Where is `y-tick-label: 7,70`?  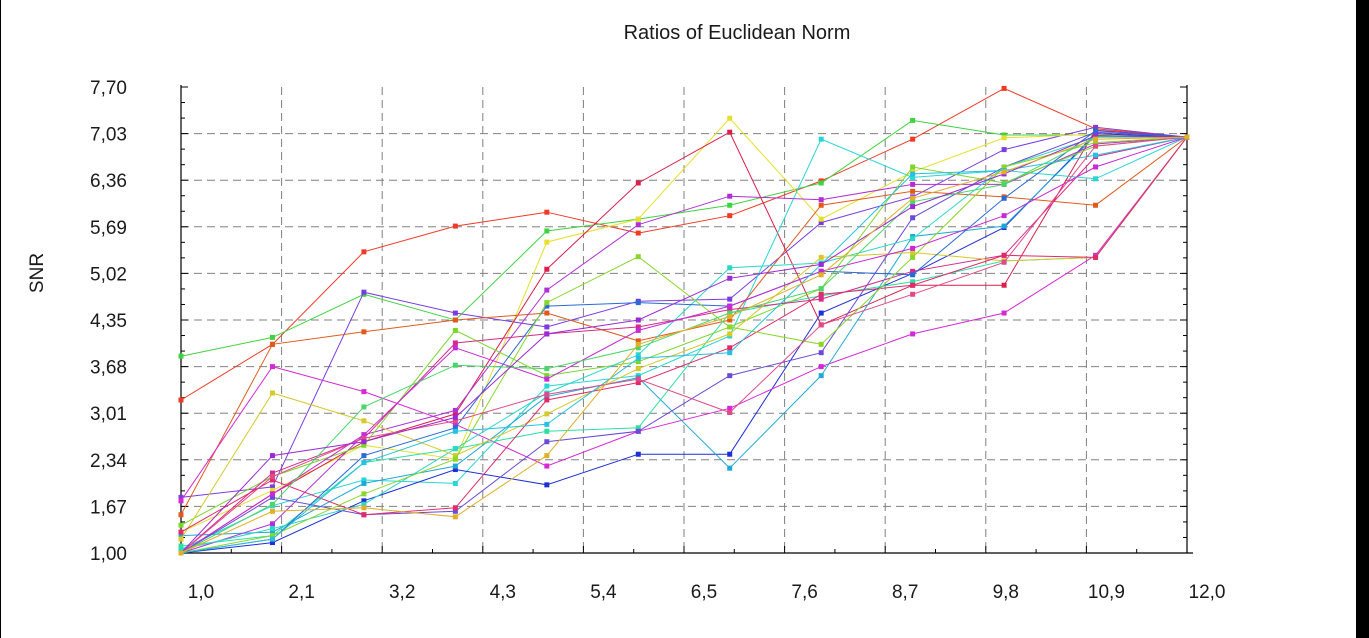 y-tick-label: 7,70 is located at coordinates (108, 88).